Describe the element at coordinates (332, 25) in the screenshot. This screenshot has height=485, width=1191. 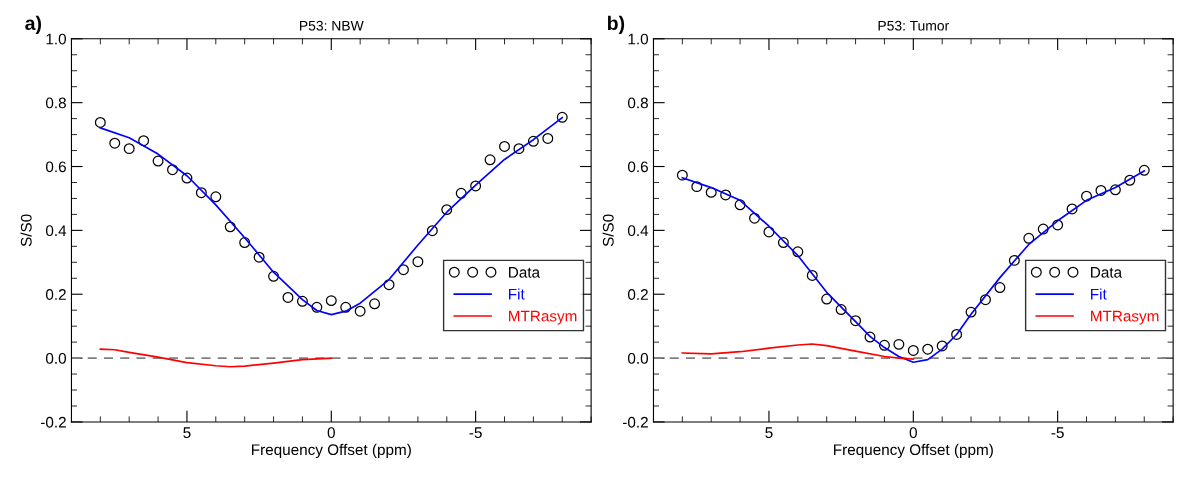
I see `chart-title: P53: NBW` at that location.